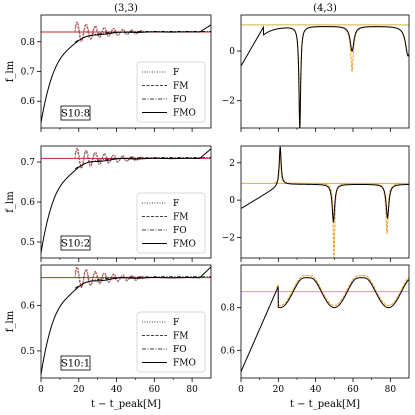  I want to click on panel-right-top: −2 0, so click(316, 73).